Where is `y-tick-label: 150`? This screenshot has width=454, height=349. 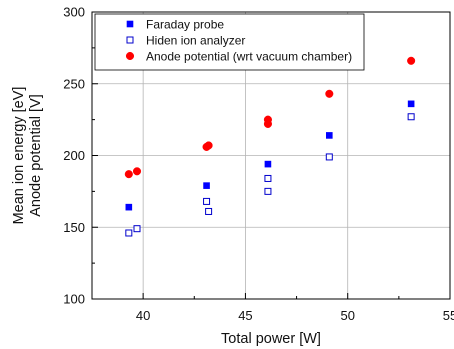 y-tick-label: 150 is located at coordinates (74, 227).